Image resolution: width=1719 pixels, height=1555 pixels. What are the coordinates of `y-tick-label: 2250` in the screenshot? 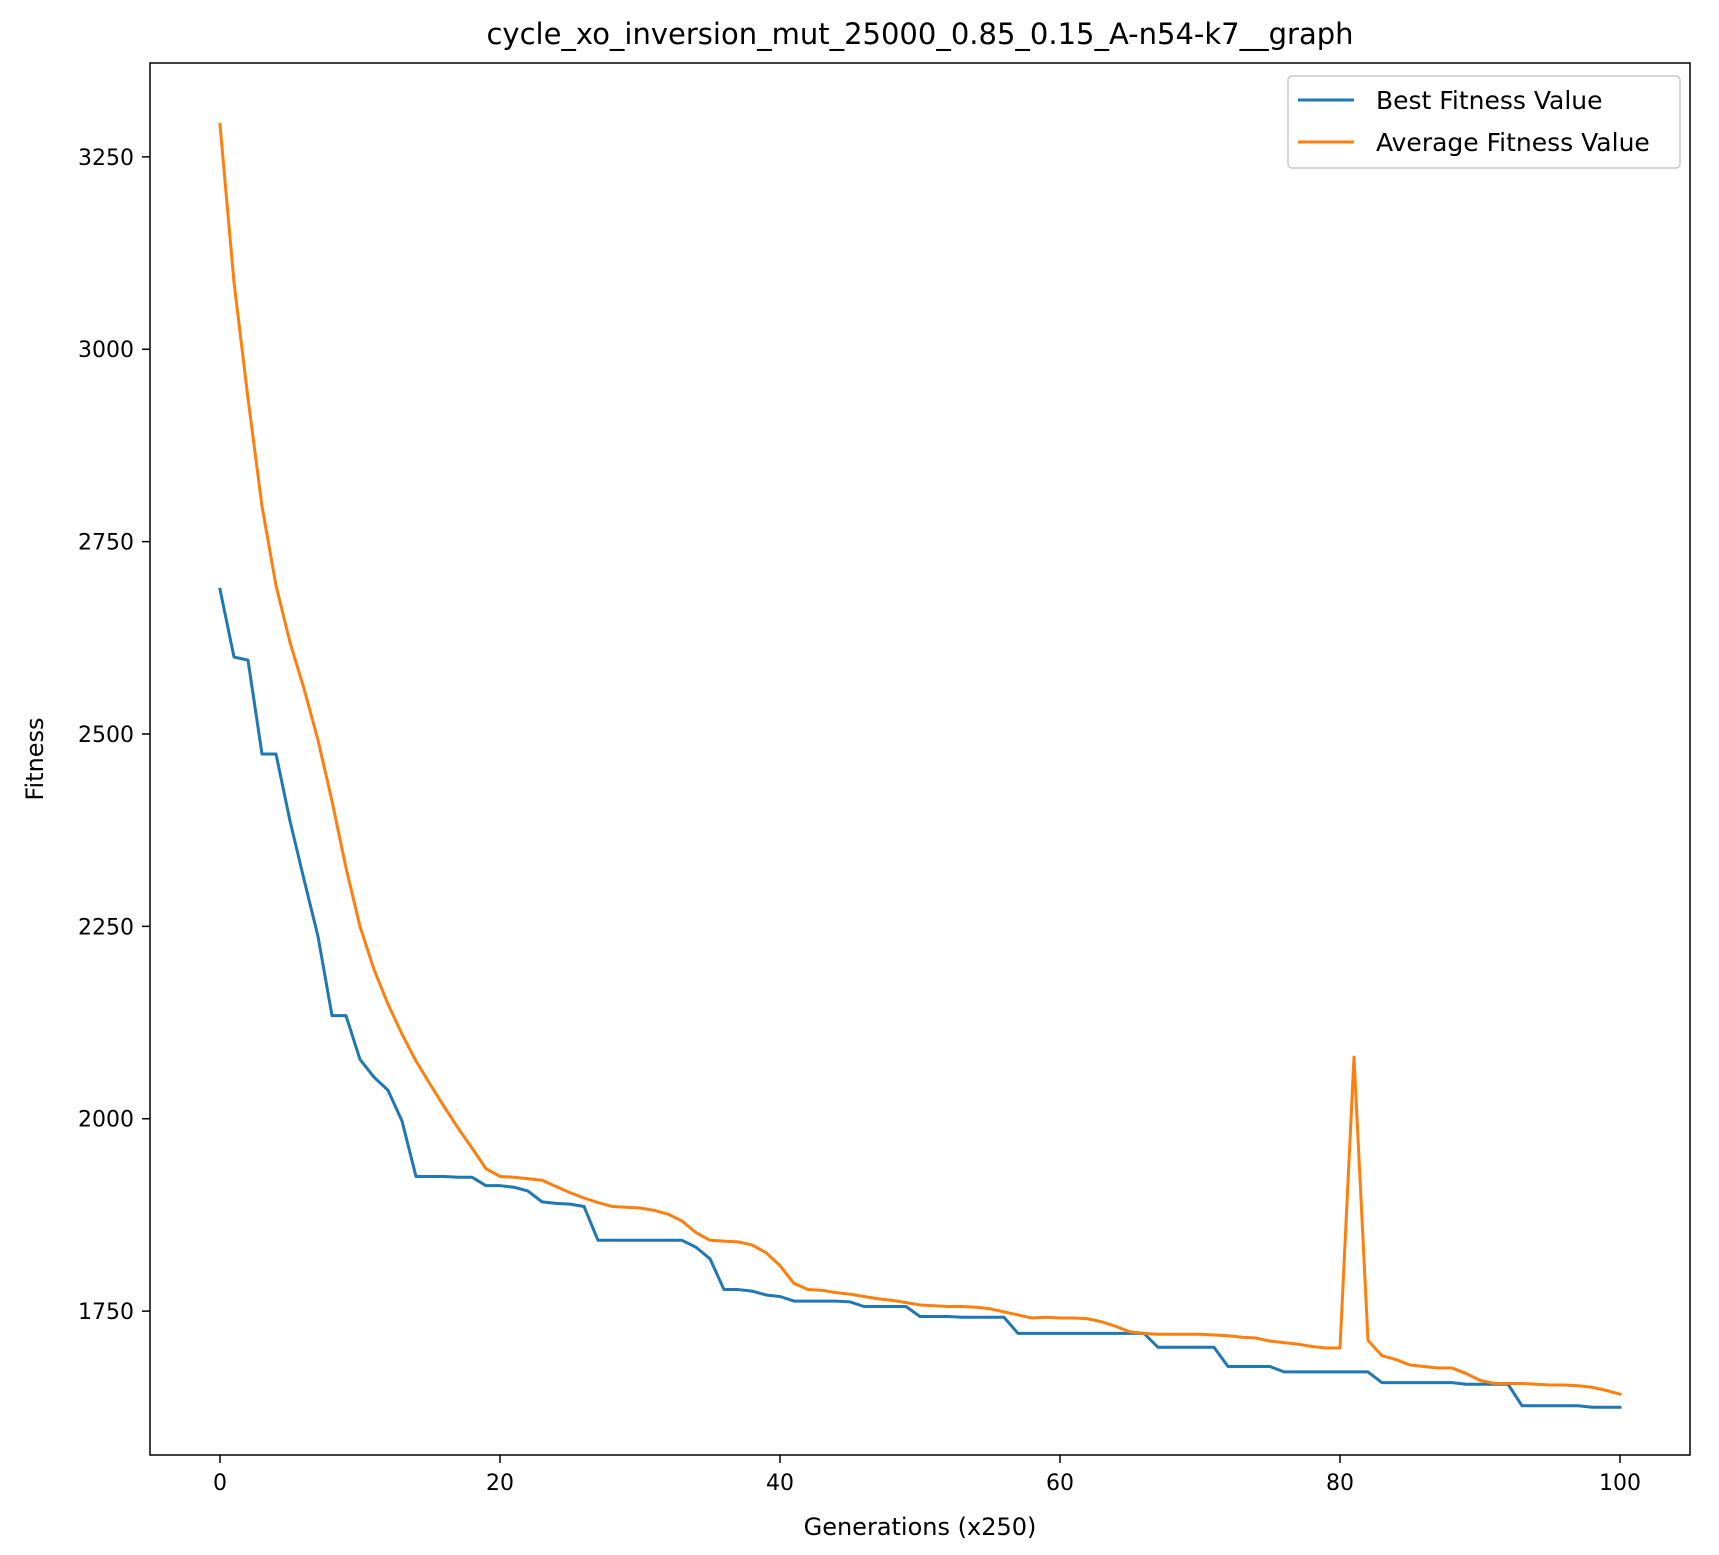 It's located at (106, 927).